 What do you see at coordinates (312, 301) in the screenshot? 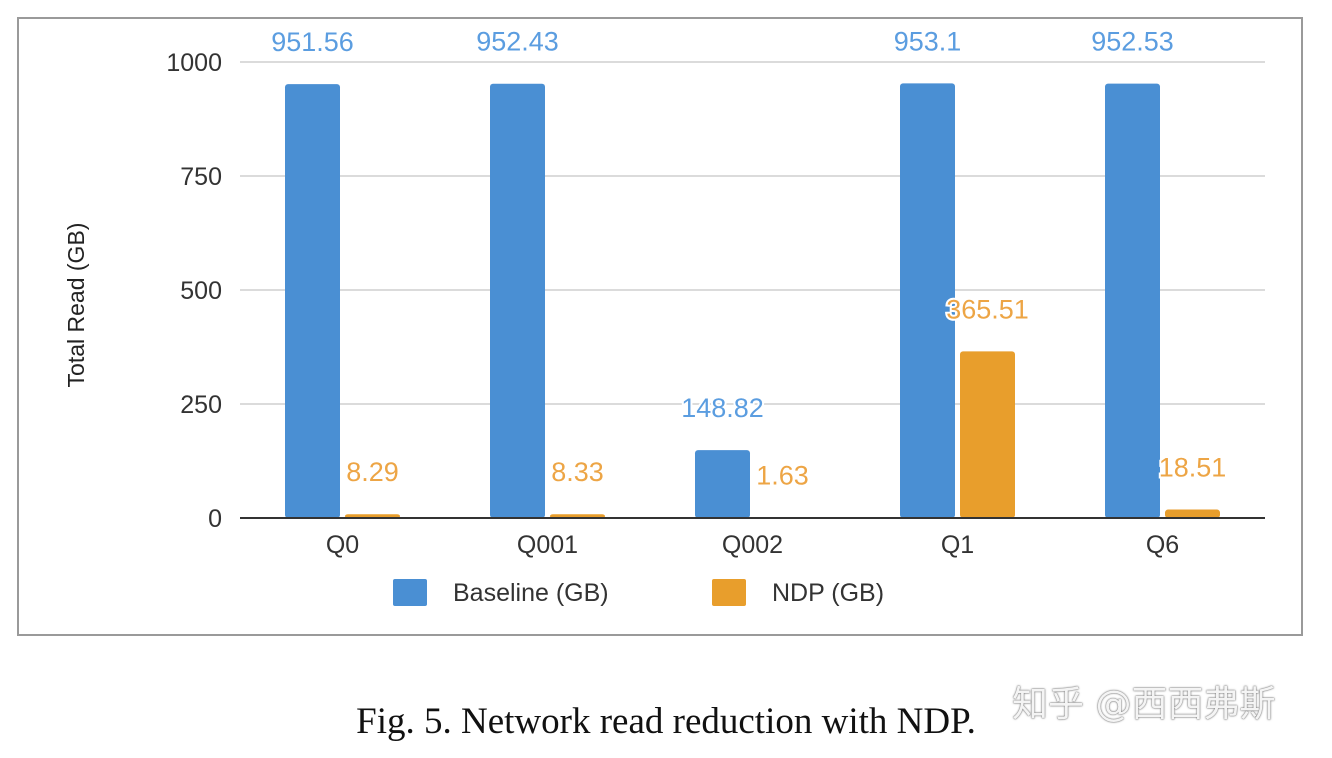
I see `bar-Q0-baseline` at bounding box center [312, 301].